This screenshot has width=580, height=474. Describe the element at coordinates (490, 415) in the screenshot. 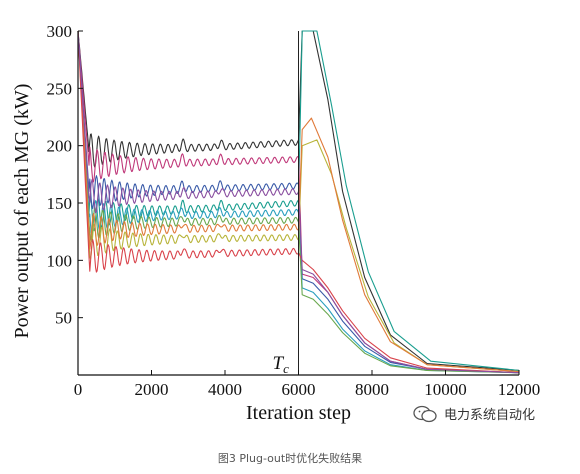

I see `watermark-text: 电力系统自动化` at that location.